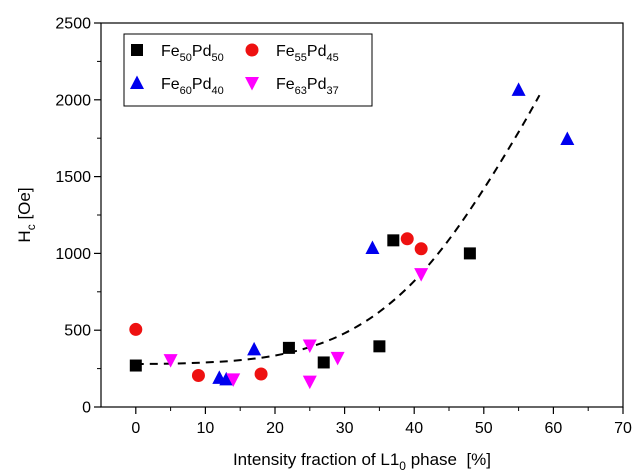 This screenshot has width=643, height=474. I want to click on y-tick-label: 500, so click(77, 331).